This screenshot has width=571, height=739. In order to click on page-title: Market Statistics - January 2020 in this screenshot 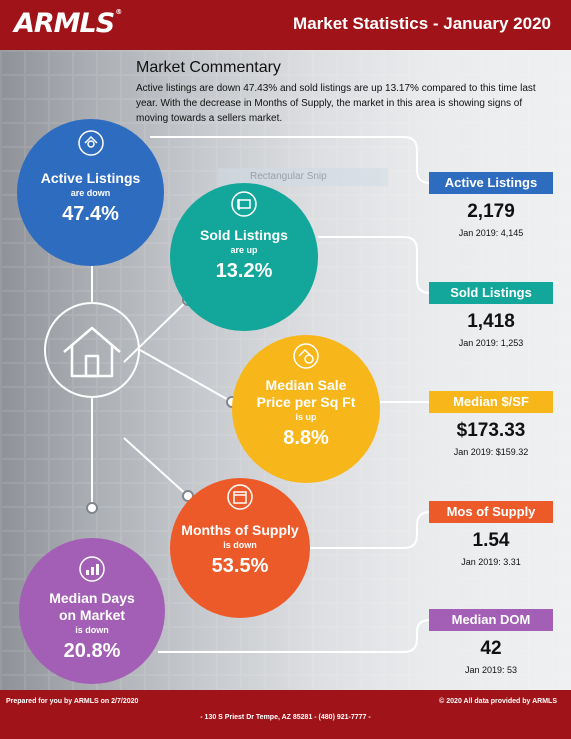, I will do `click(422, 23)`.